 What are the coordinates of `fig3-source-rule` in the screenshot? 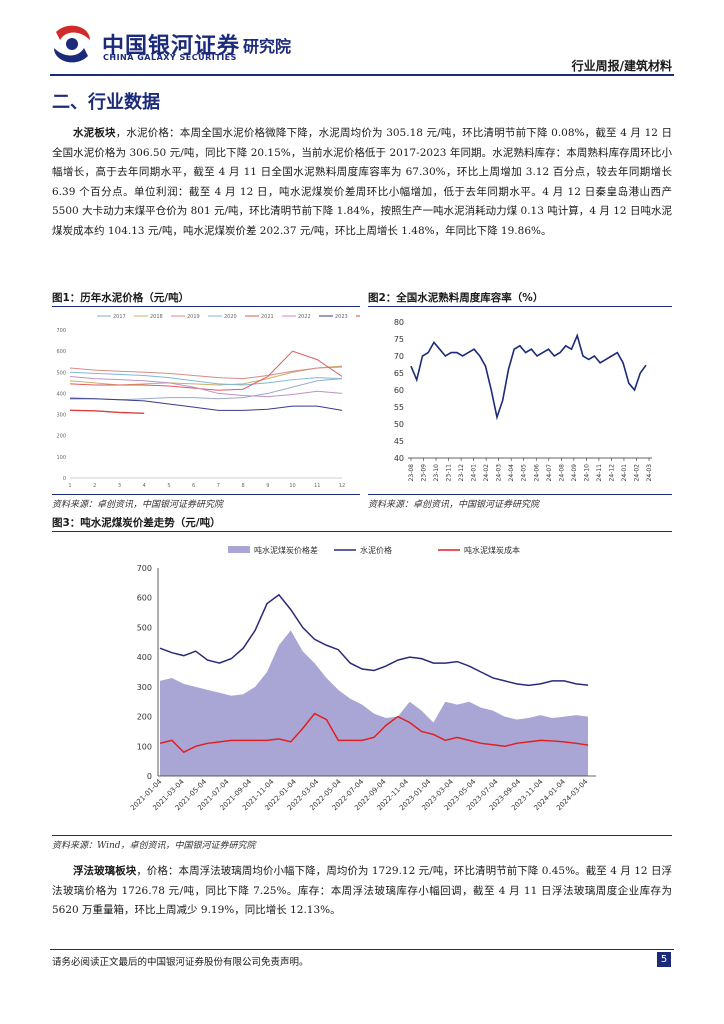 It's located at (362, 835).